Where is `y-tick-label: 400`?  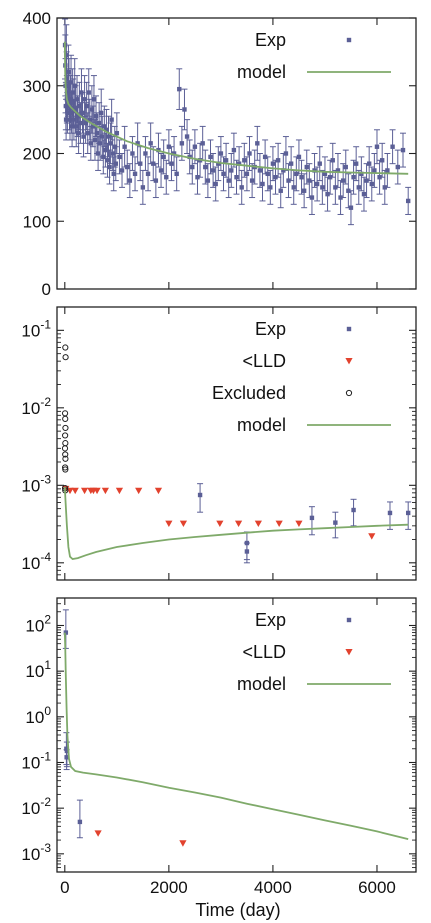
y-tick-label: 400 is located at coordinates (37, 18).